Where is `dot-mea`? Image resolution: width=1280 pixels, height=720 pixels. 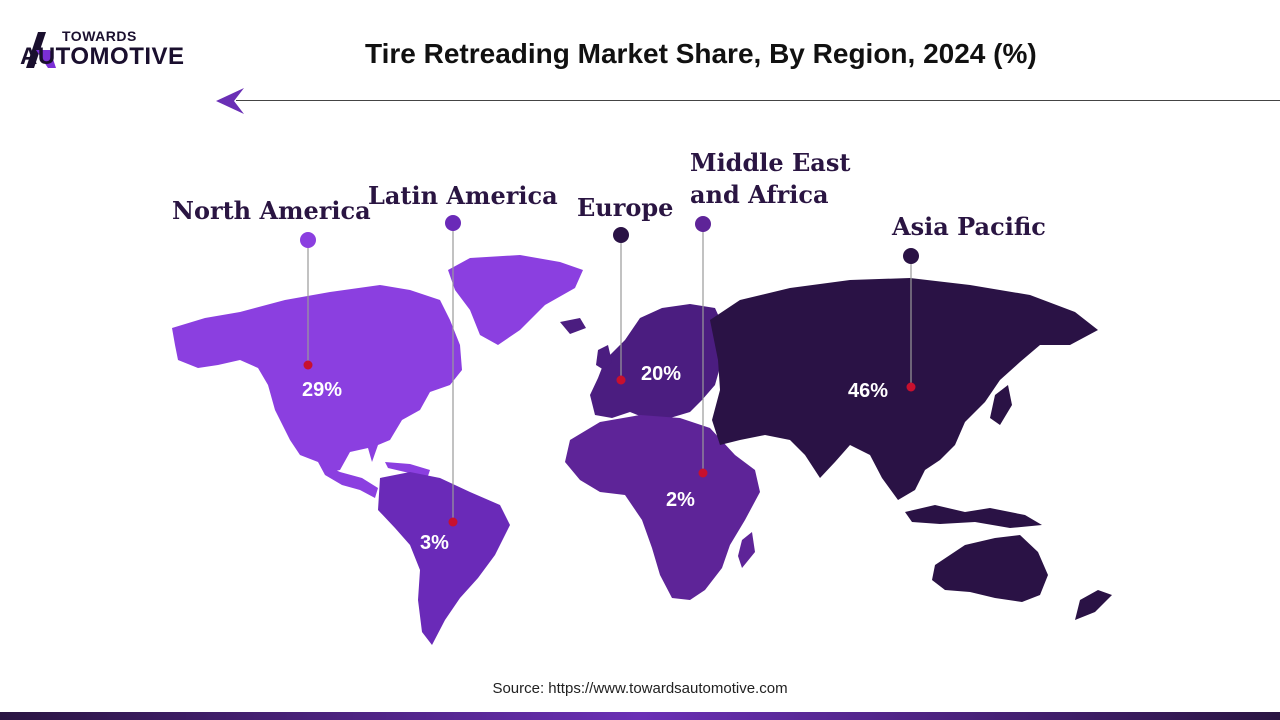
dot-mea is located at coordinates (703, 473).